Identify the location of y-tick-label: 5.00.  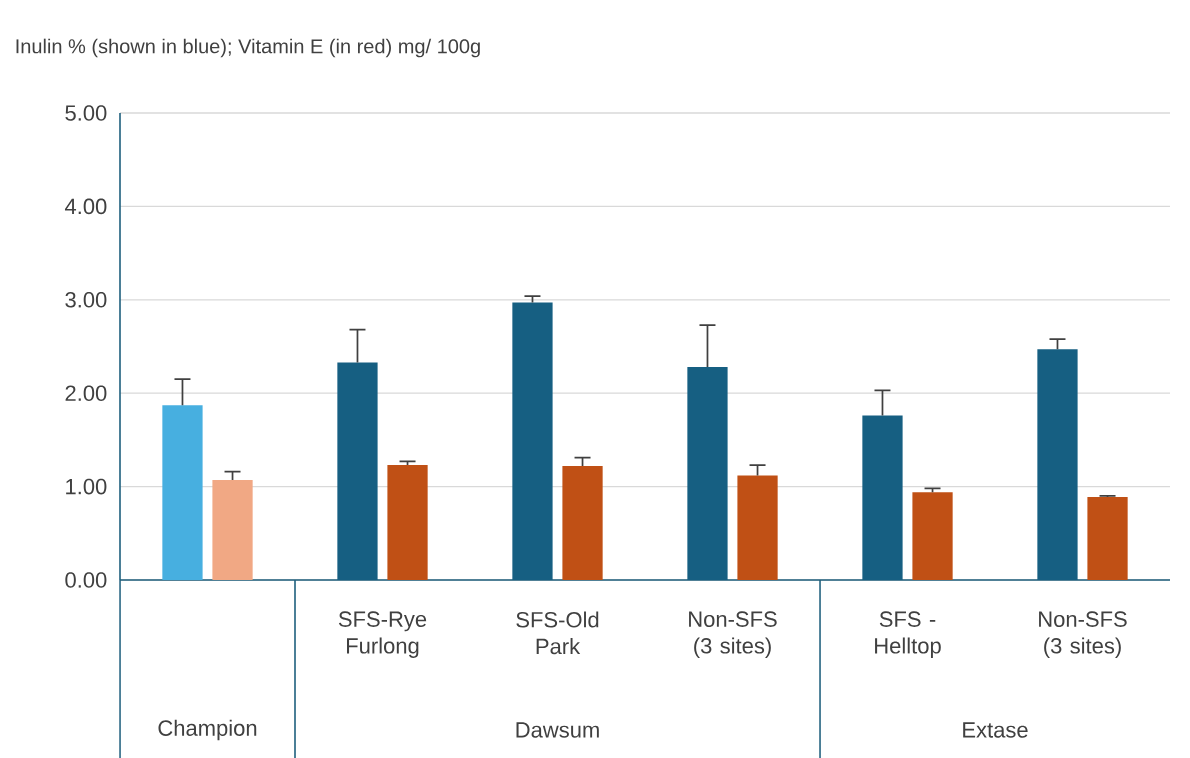
(86, 113).